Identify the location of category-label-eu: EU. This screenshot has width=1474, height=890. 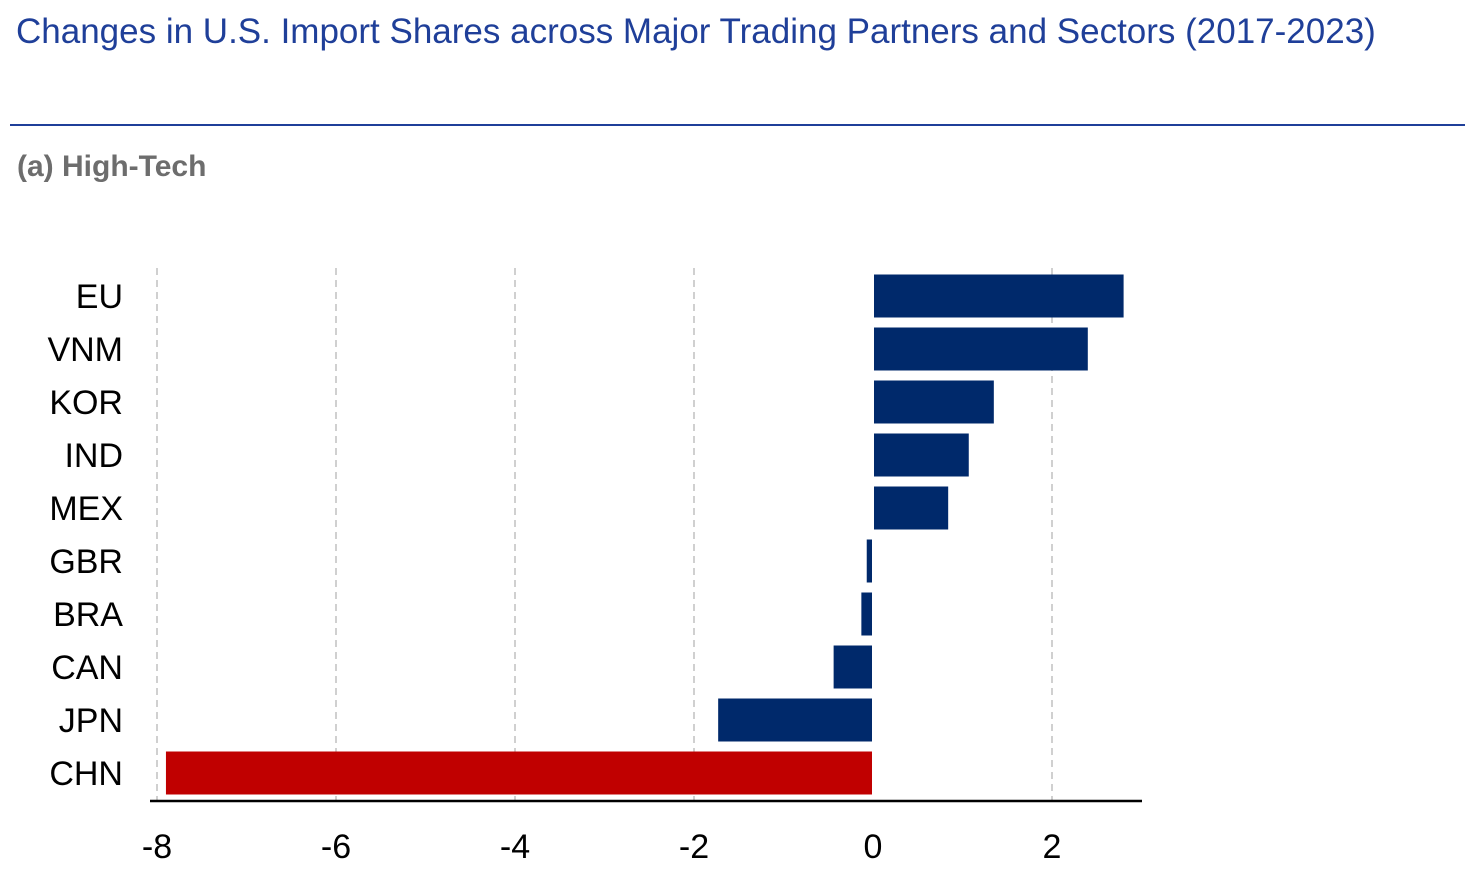
(99, 297).